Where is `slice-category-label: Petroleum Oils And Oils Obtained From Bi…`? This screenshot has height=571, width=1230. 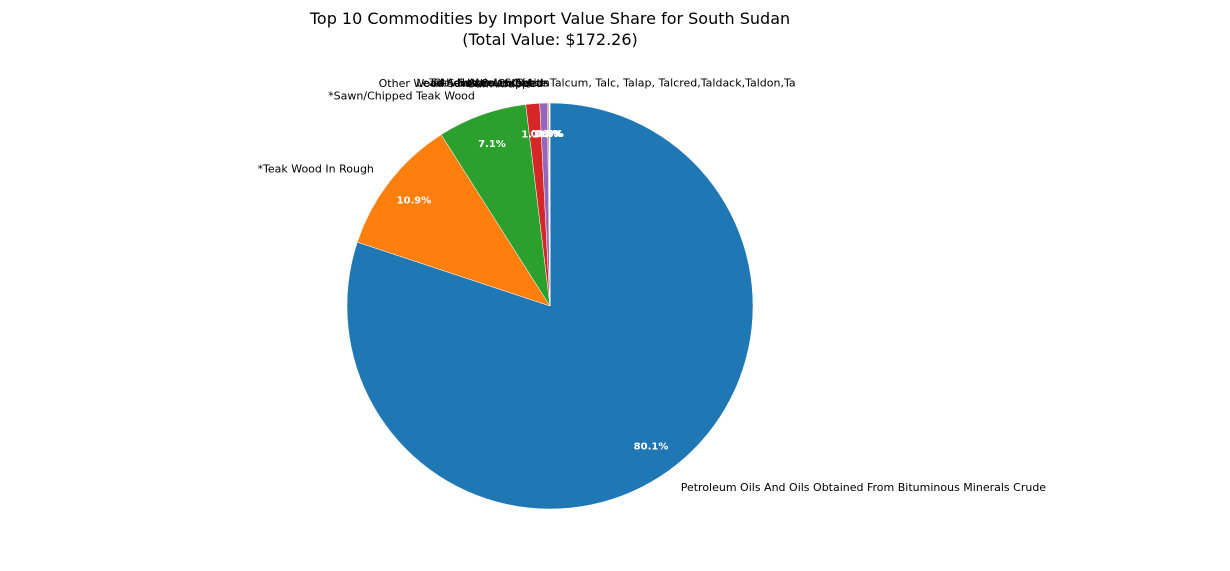 slice-category-label: Petroleum Oils And Oils Obtained From Bi… is located at coordinates (864, 487).